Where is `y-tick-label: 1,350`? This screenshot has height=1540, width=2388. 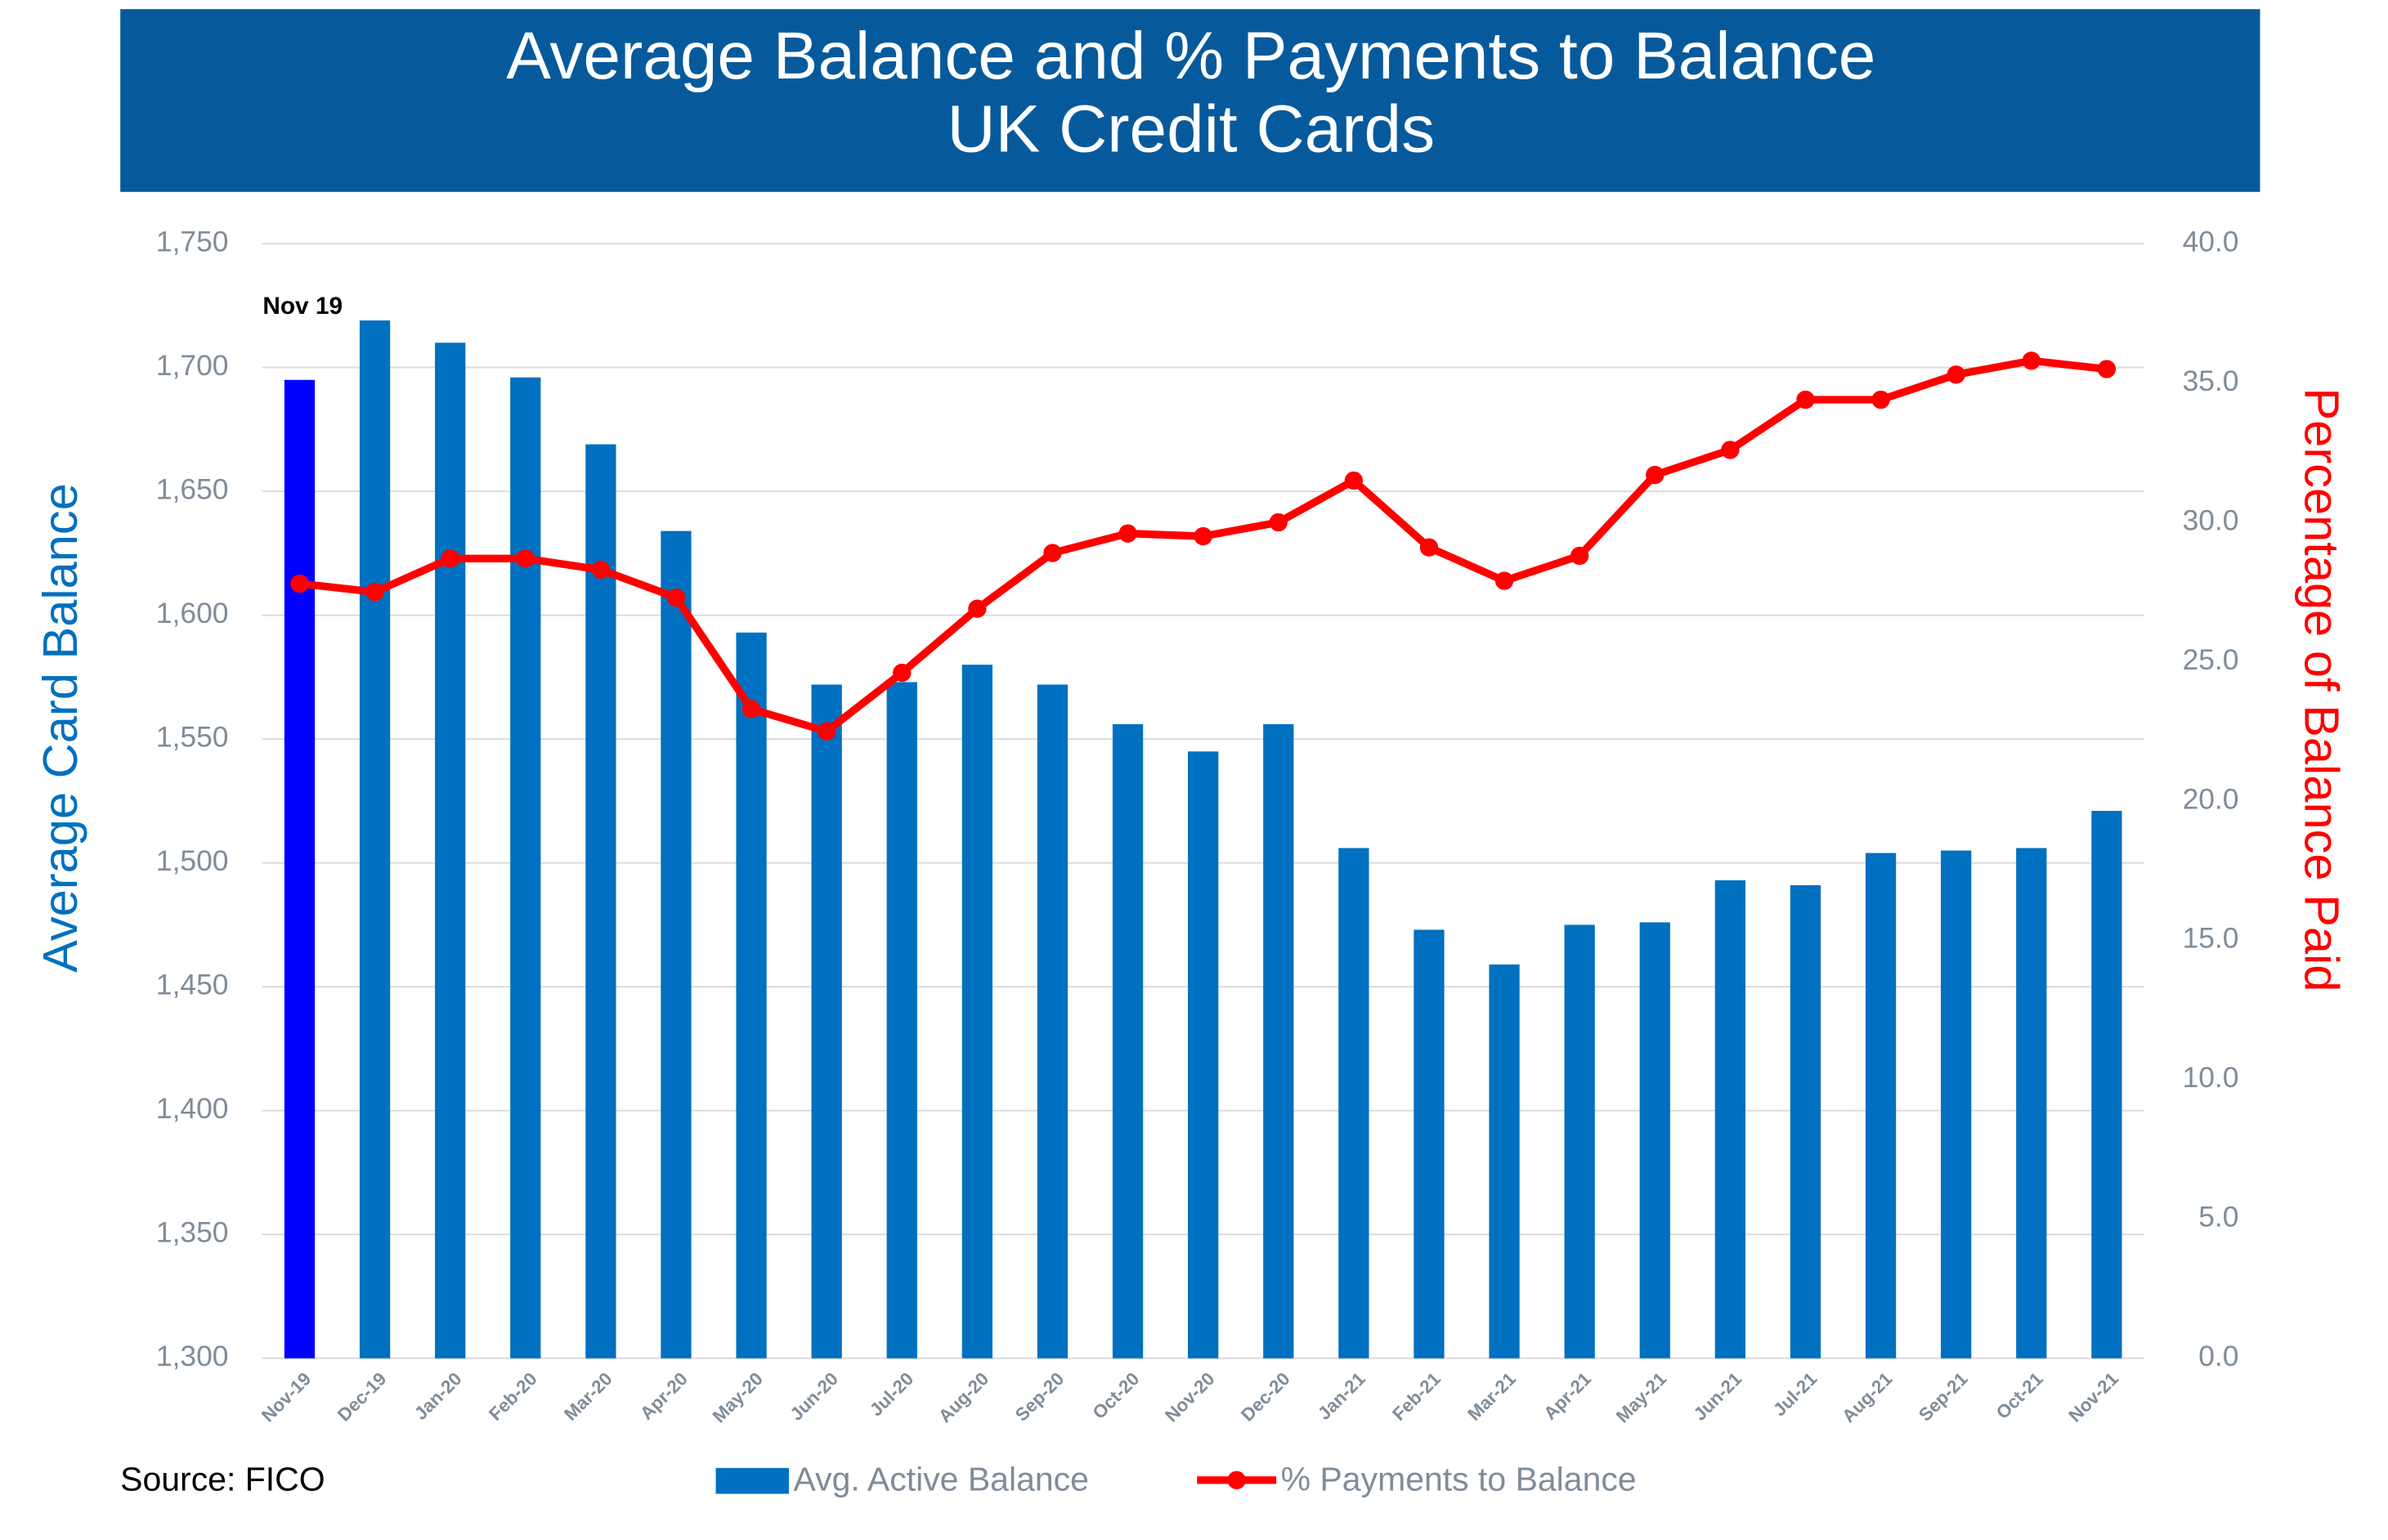 y-tick-label: 1,350 is located at coordinates (192, 1233).